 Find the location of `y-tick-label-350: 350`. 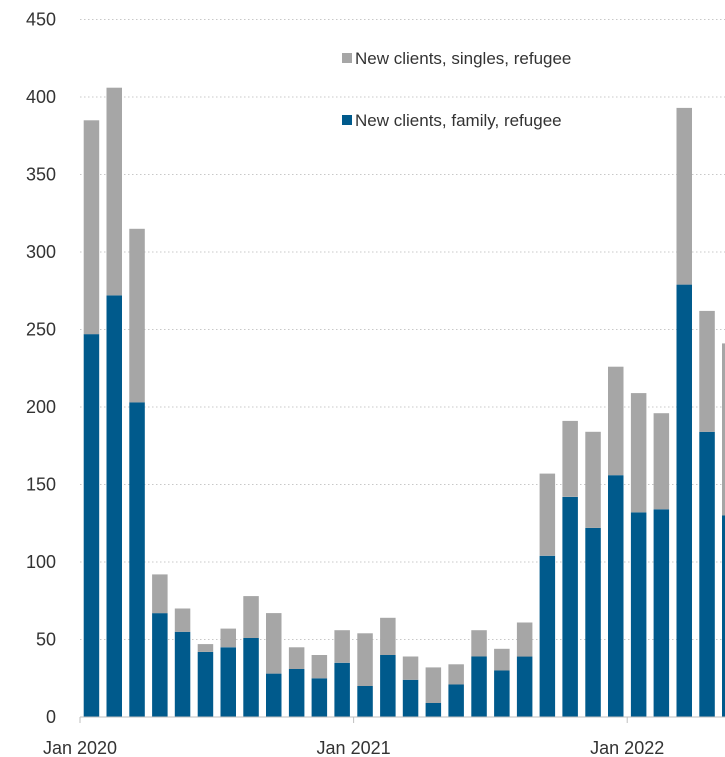

y-tick-label-350: 350 is located at coordinates (41, 175).